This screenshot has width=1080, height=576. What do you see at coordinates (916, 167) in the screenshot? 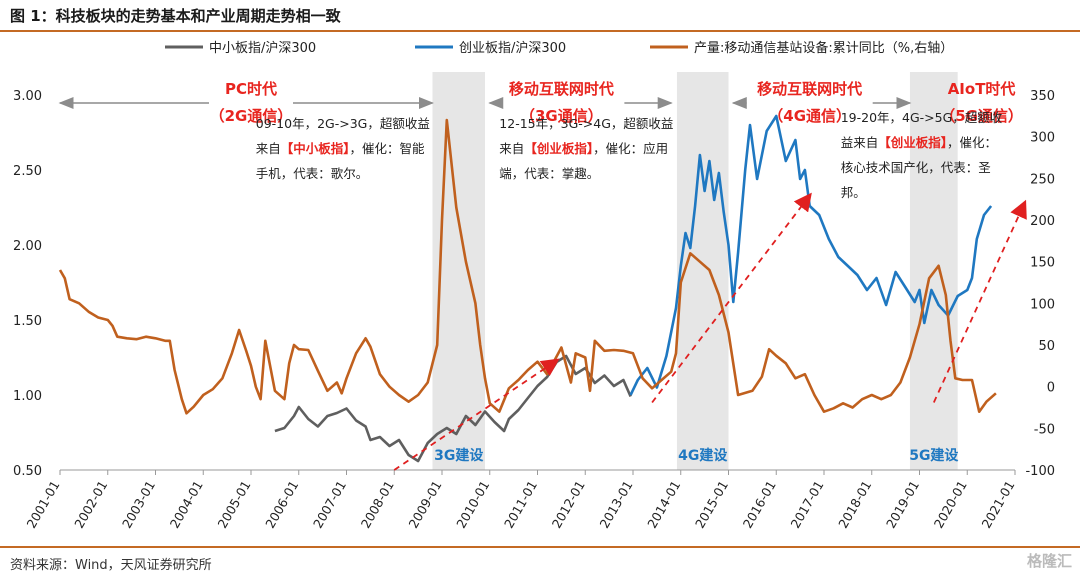
I see `annotation-text: 核心技术国产化，代表：圣` at bounding box center [916, 167].